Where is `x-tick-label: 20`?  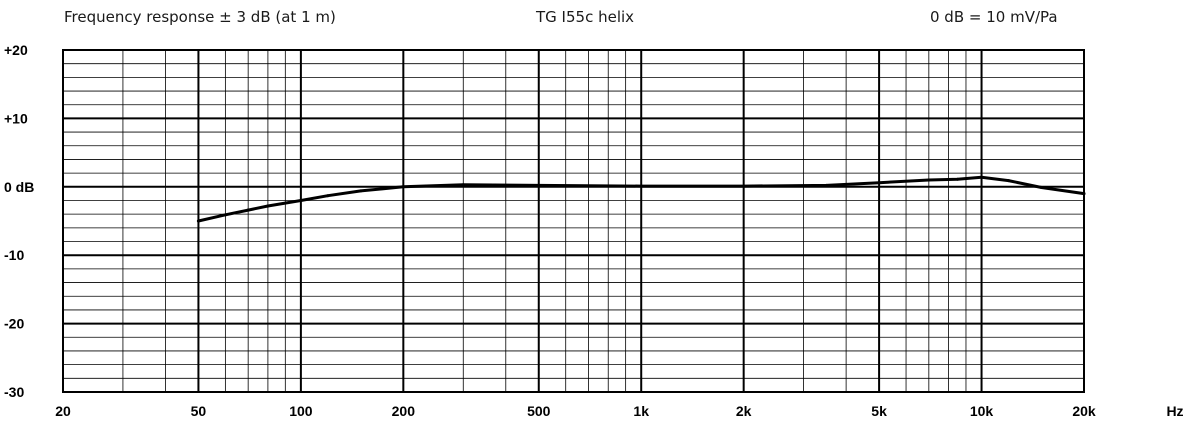
x-tick-label: 20 is located at coordinates (63, 411).